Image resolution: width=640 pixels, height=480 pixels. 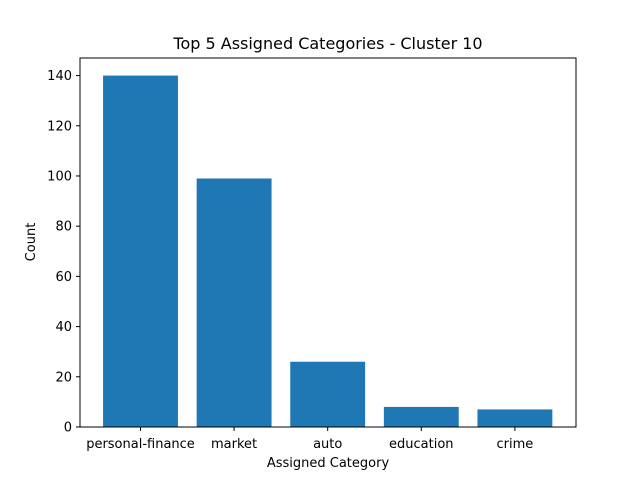 What do you see at coordinates (59, 126) in the screenshot?
I see `y-tick-label: 120` at bounding box center [59, 126].